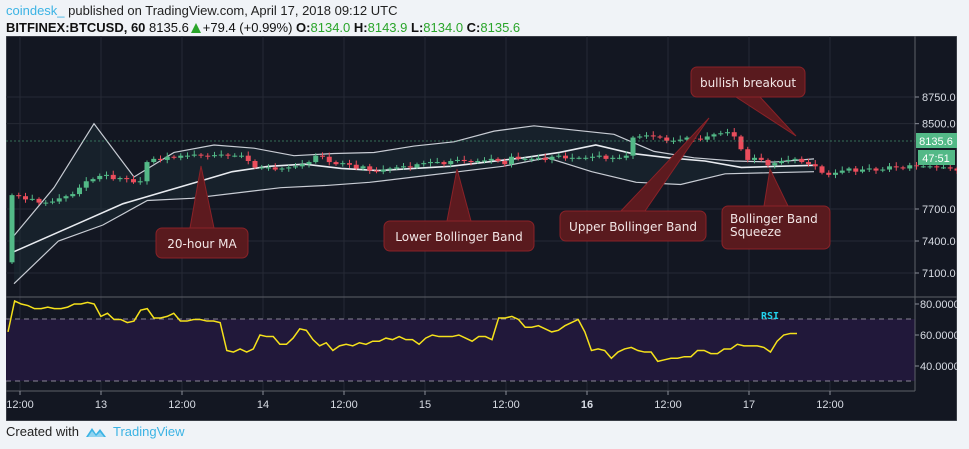 This screenshot has height=449, width=969. What do you see at coordinates (748, 83) in the screenshot?
I see `svg-text: bullish breakout` at bounding box center [748, 83].